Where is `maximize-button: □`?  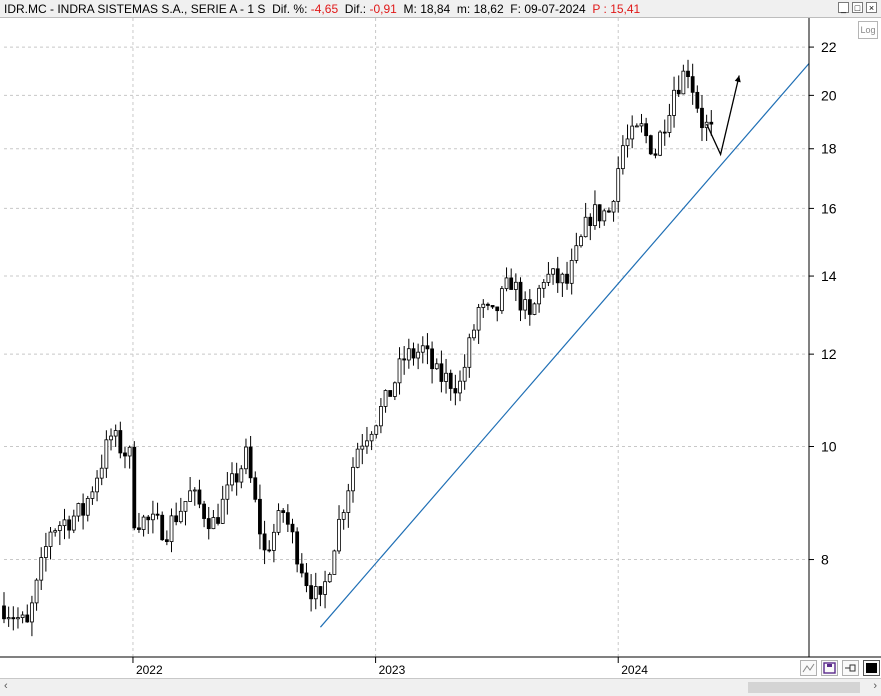 maximize-button: □ is located at coordinates (857, 7).